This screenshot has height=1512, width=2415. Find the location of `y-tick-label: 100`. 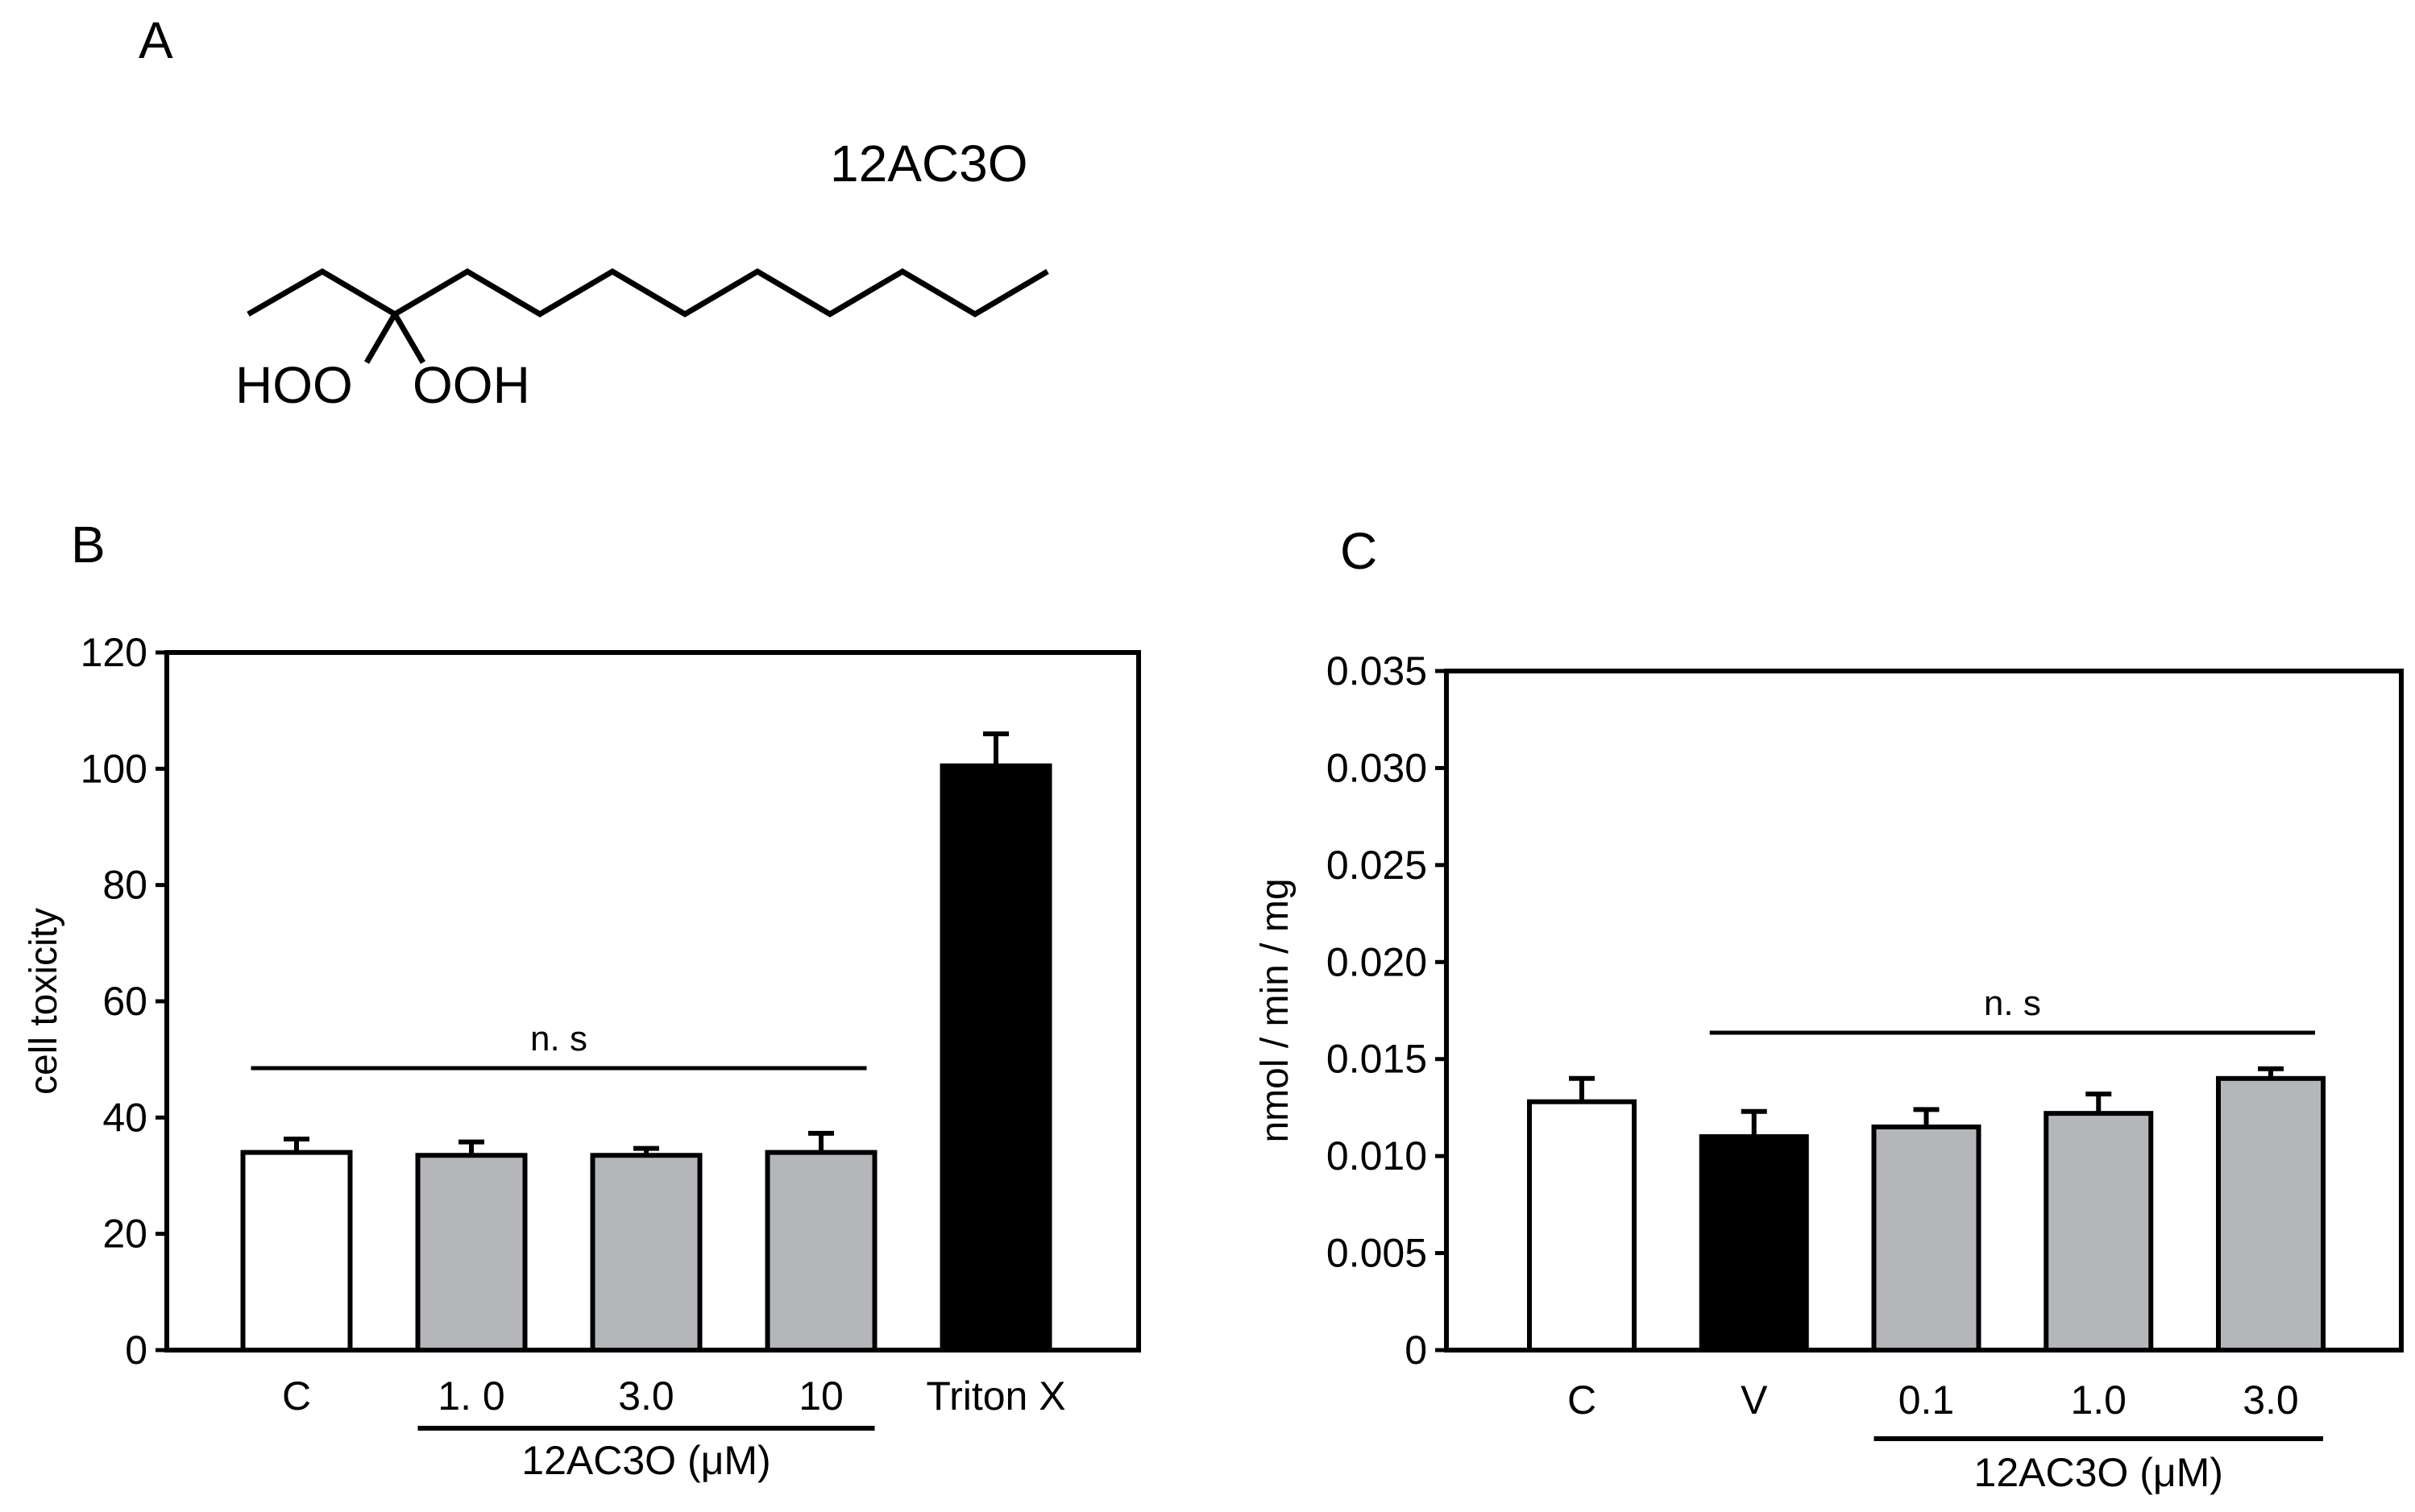

y-tick-label: 100 is located at coordinates (114, 769).